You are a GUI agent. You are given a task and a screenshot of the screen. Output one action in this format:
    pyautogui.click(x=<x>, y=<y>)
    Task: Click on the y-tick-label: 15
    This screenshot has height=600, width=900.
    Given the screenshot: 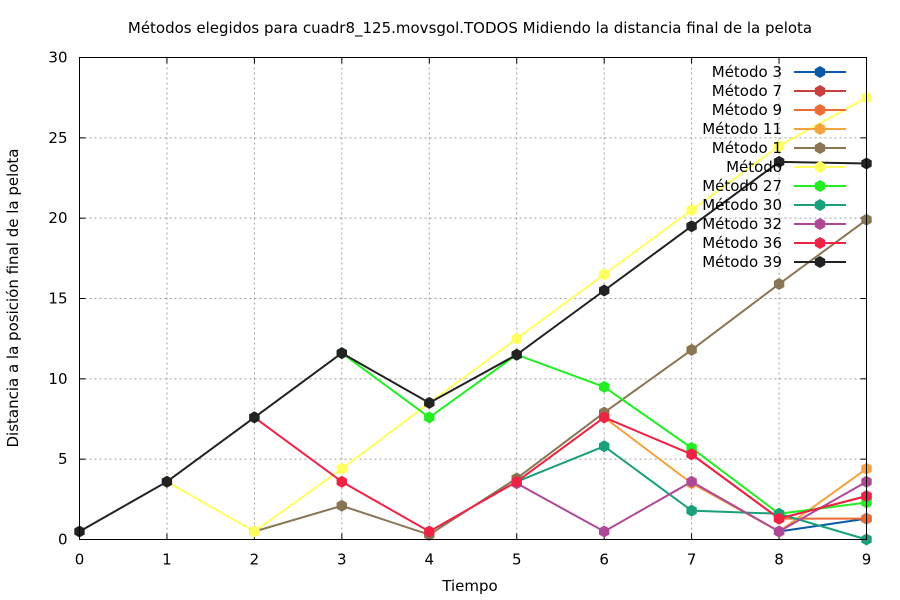 What is the action you would take?
    pyautogui.click(x=57, y=299)
    